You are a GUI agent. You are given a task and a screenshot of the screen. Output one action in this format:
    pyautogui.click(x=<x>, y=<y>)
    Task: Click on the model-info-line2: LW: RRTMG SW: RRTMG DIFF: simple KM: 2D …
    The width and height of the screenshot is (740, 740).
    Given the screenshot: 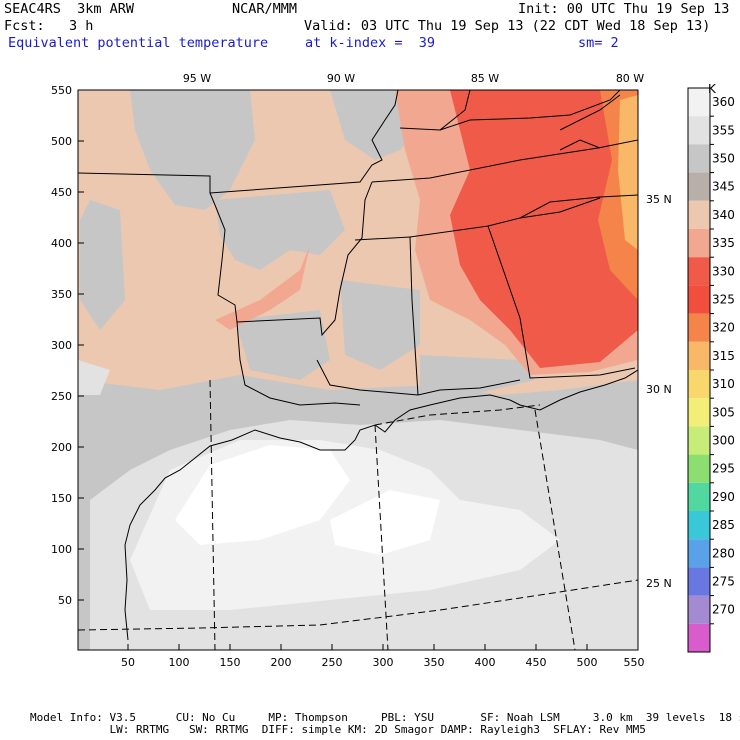 What is the action you would take?
    pyautogui.click(x=338, y=729)
    